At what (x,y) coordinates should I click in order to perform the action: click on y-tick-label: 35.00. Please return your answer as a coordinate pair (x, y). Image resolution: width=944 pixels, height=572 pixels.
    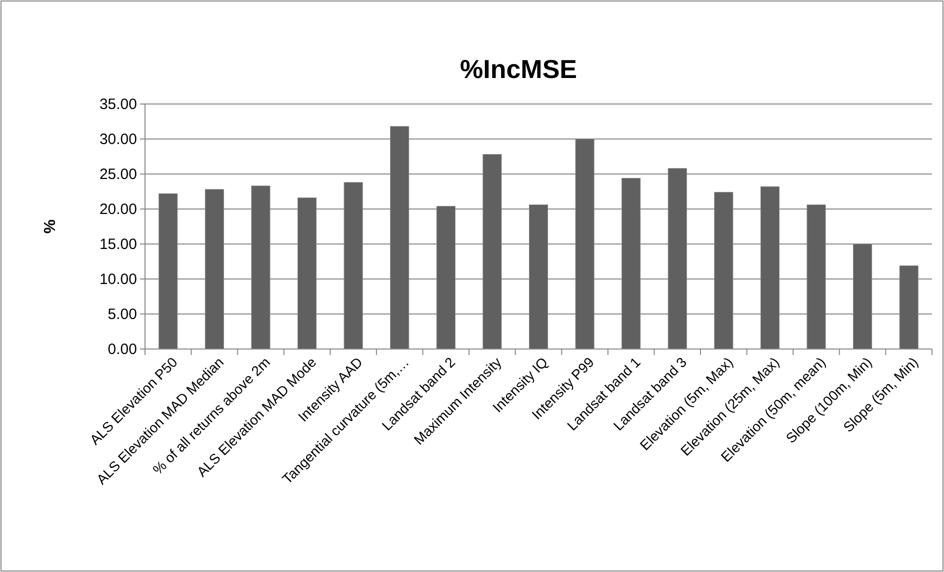
    Looking at the image, I should click on (118, 104).